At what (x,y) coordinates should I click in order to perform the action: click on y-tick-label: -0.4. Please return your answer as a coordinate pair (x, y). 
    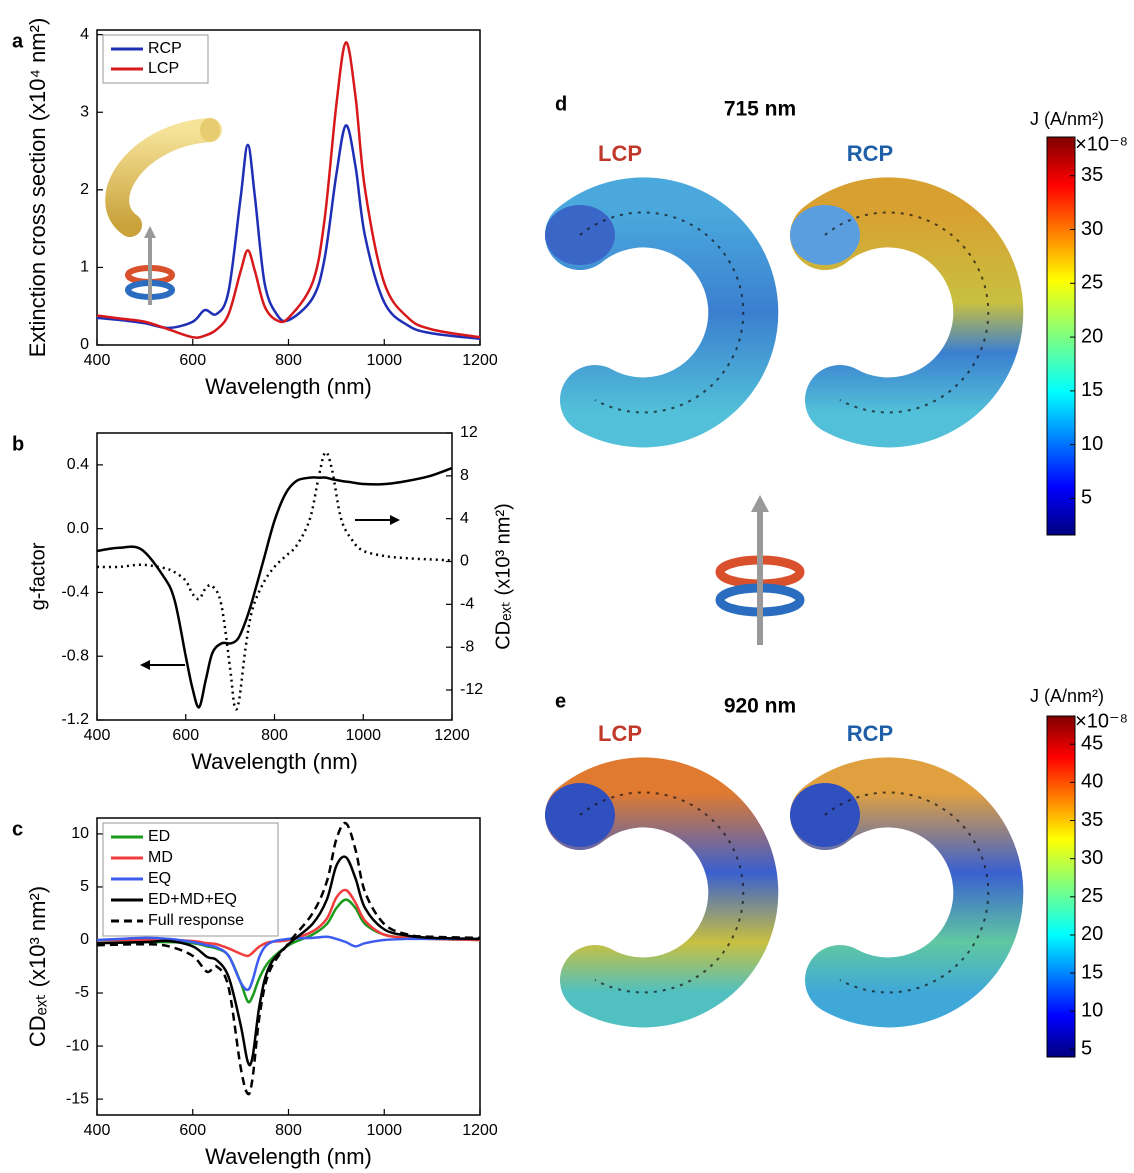
    Looking at the image, I should click on (75, 592).